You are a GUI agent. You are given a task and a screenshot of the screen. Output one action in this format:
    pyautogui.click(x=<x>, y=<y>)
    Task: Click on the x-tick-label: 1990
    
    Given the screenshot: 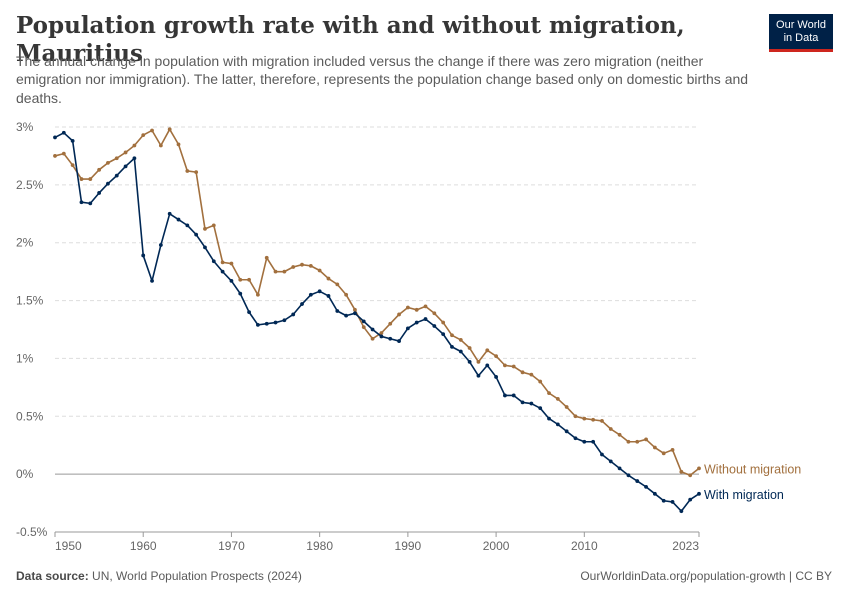 What is the action you would take?
    pyautogui.click(x=408, y=546)
    